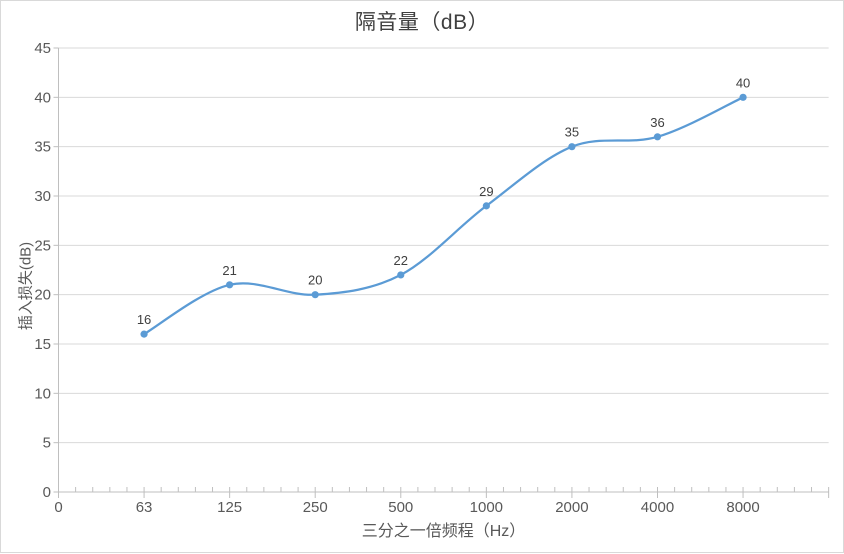 This screenshot has width=844, height=554. Describe the element at coordinates (42, 295) in the screenshot. I see `y-axis-tick-label: 20` at that location.